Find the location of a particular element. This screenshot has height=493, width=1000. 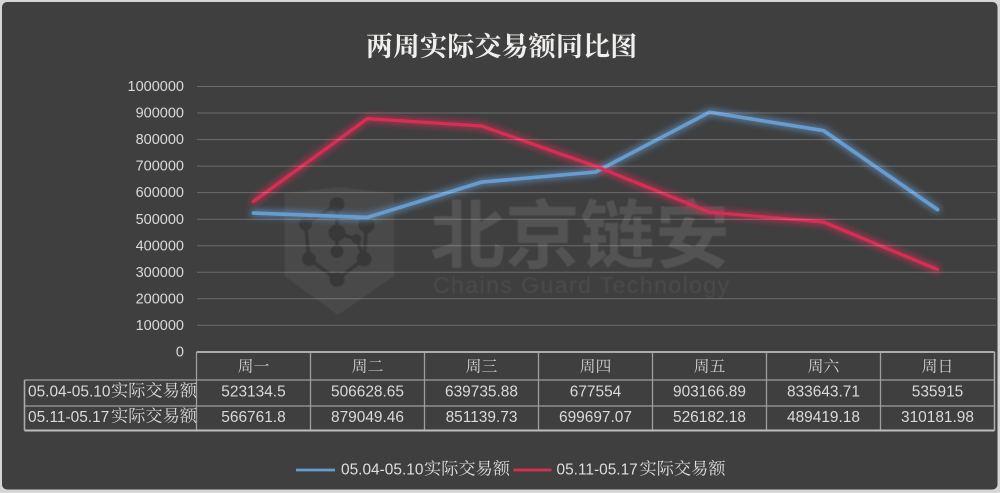

svg-text: 699697.07 is located at coordinates (595, 417).